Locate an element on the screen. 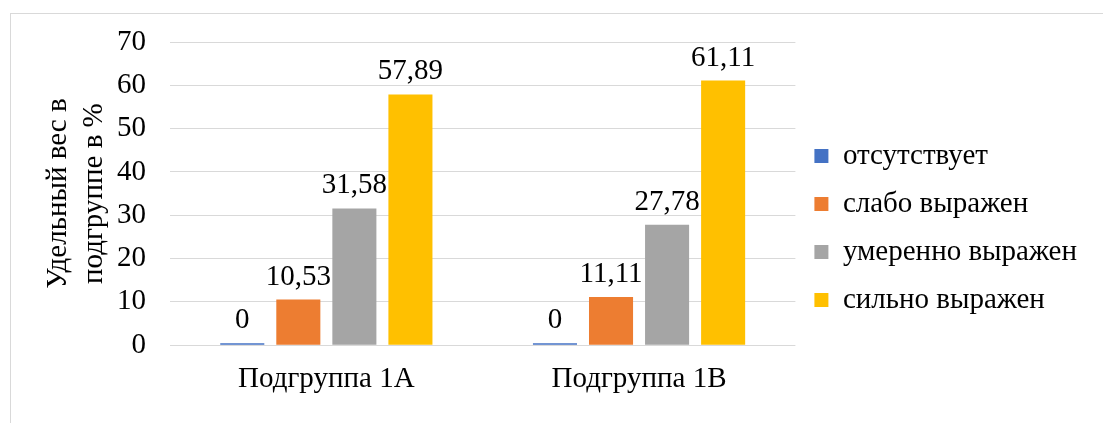  legend-label: умеренно выражен is located at coordinates (960, 249).